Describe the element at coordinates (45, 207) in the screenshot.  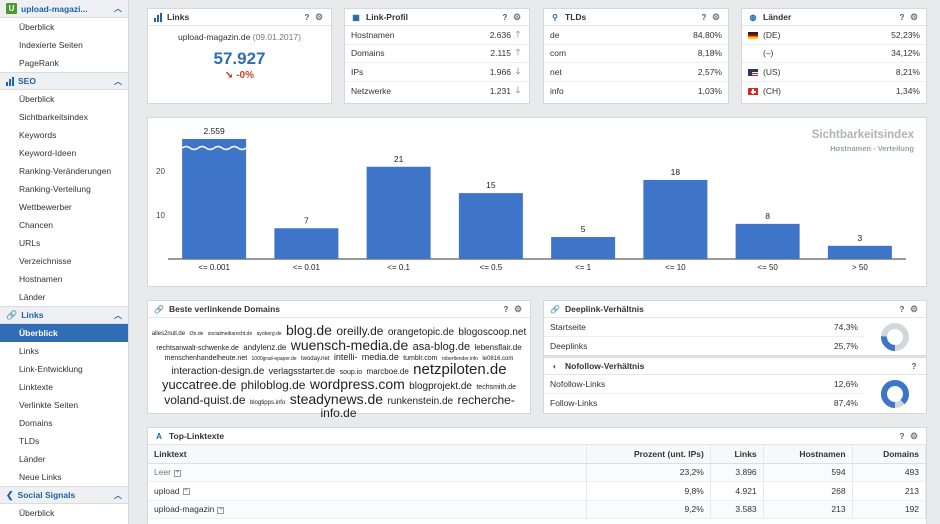
I see `sidebar-item-seo: Wettbewerber` at that location.